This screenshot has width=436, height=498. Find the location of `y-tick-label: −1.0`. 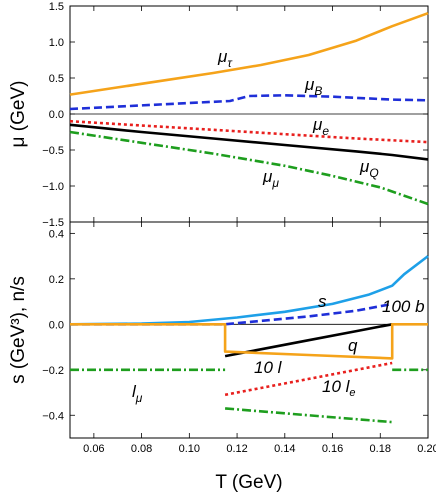

y-tick-label: −1.0 is located at coordinates (53, 187).